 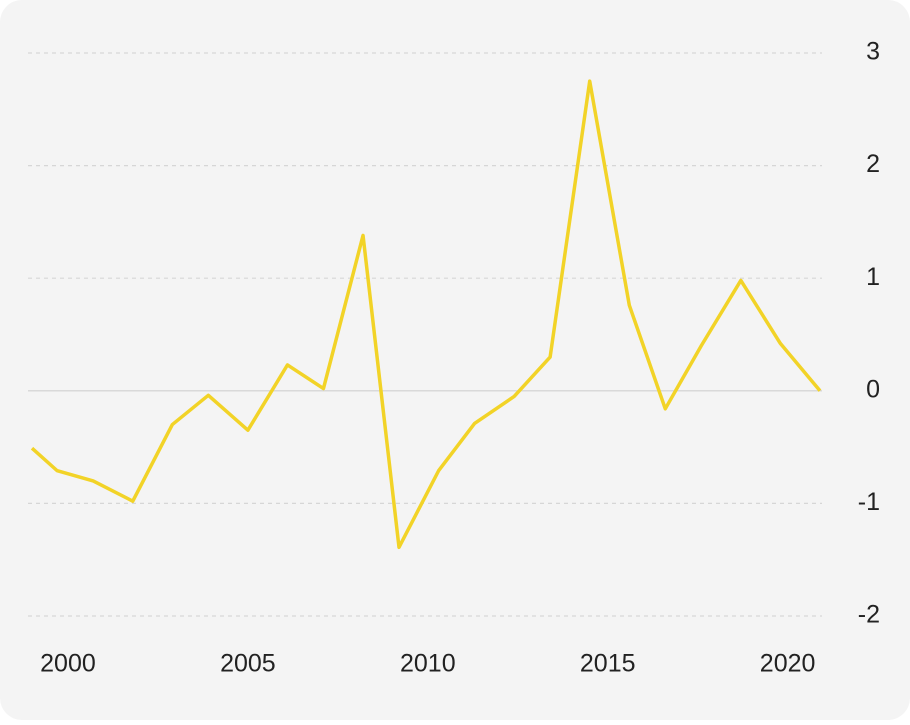 I want to click on x-tick-label: 2000, so click(x=68, y=664).